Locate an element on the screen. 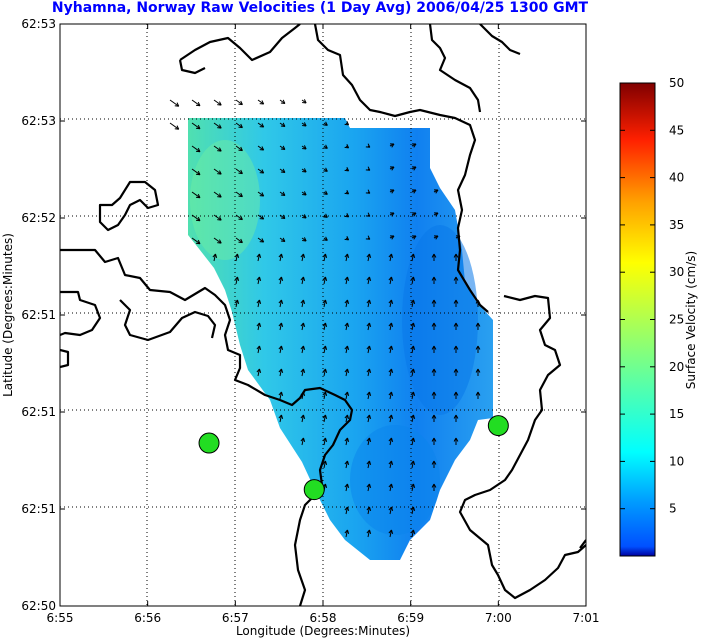  colorbar-ticks: 5 10 15 20 25 30 35 40 45 50 is located at coordinates (652, 296).